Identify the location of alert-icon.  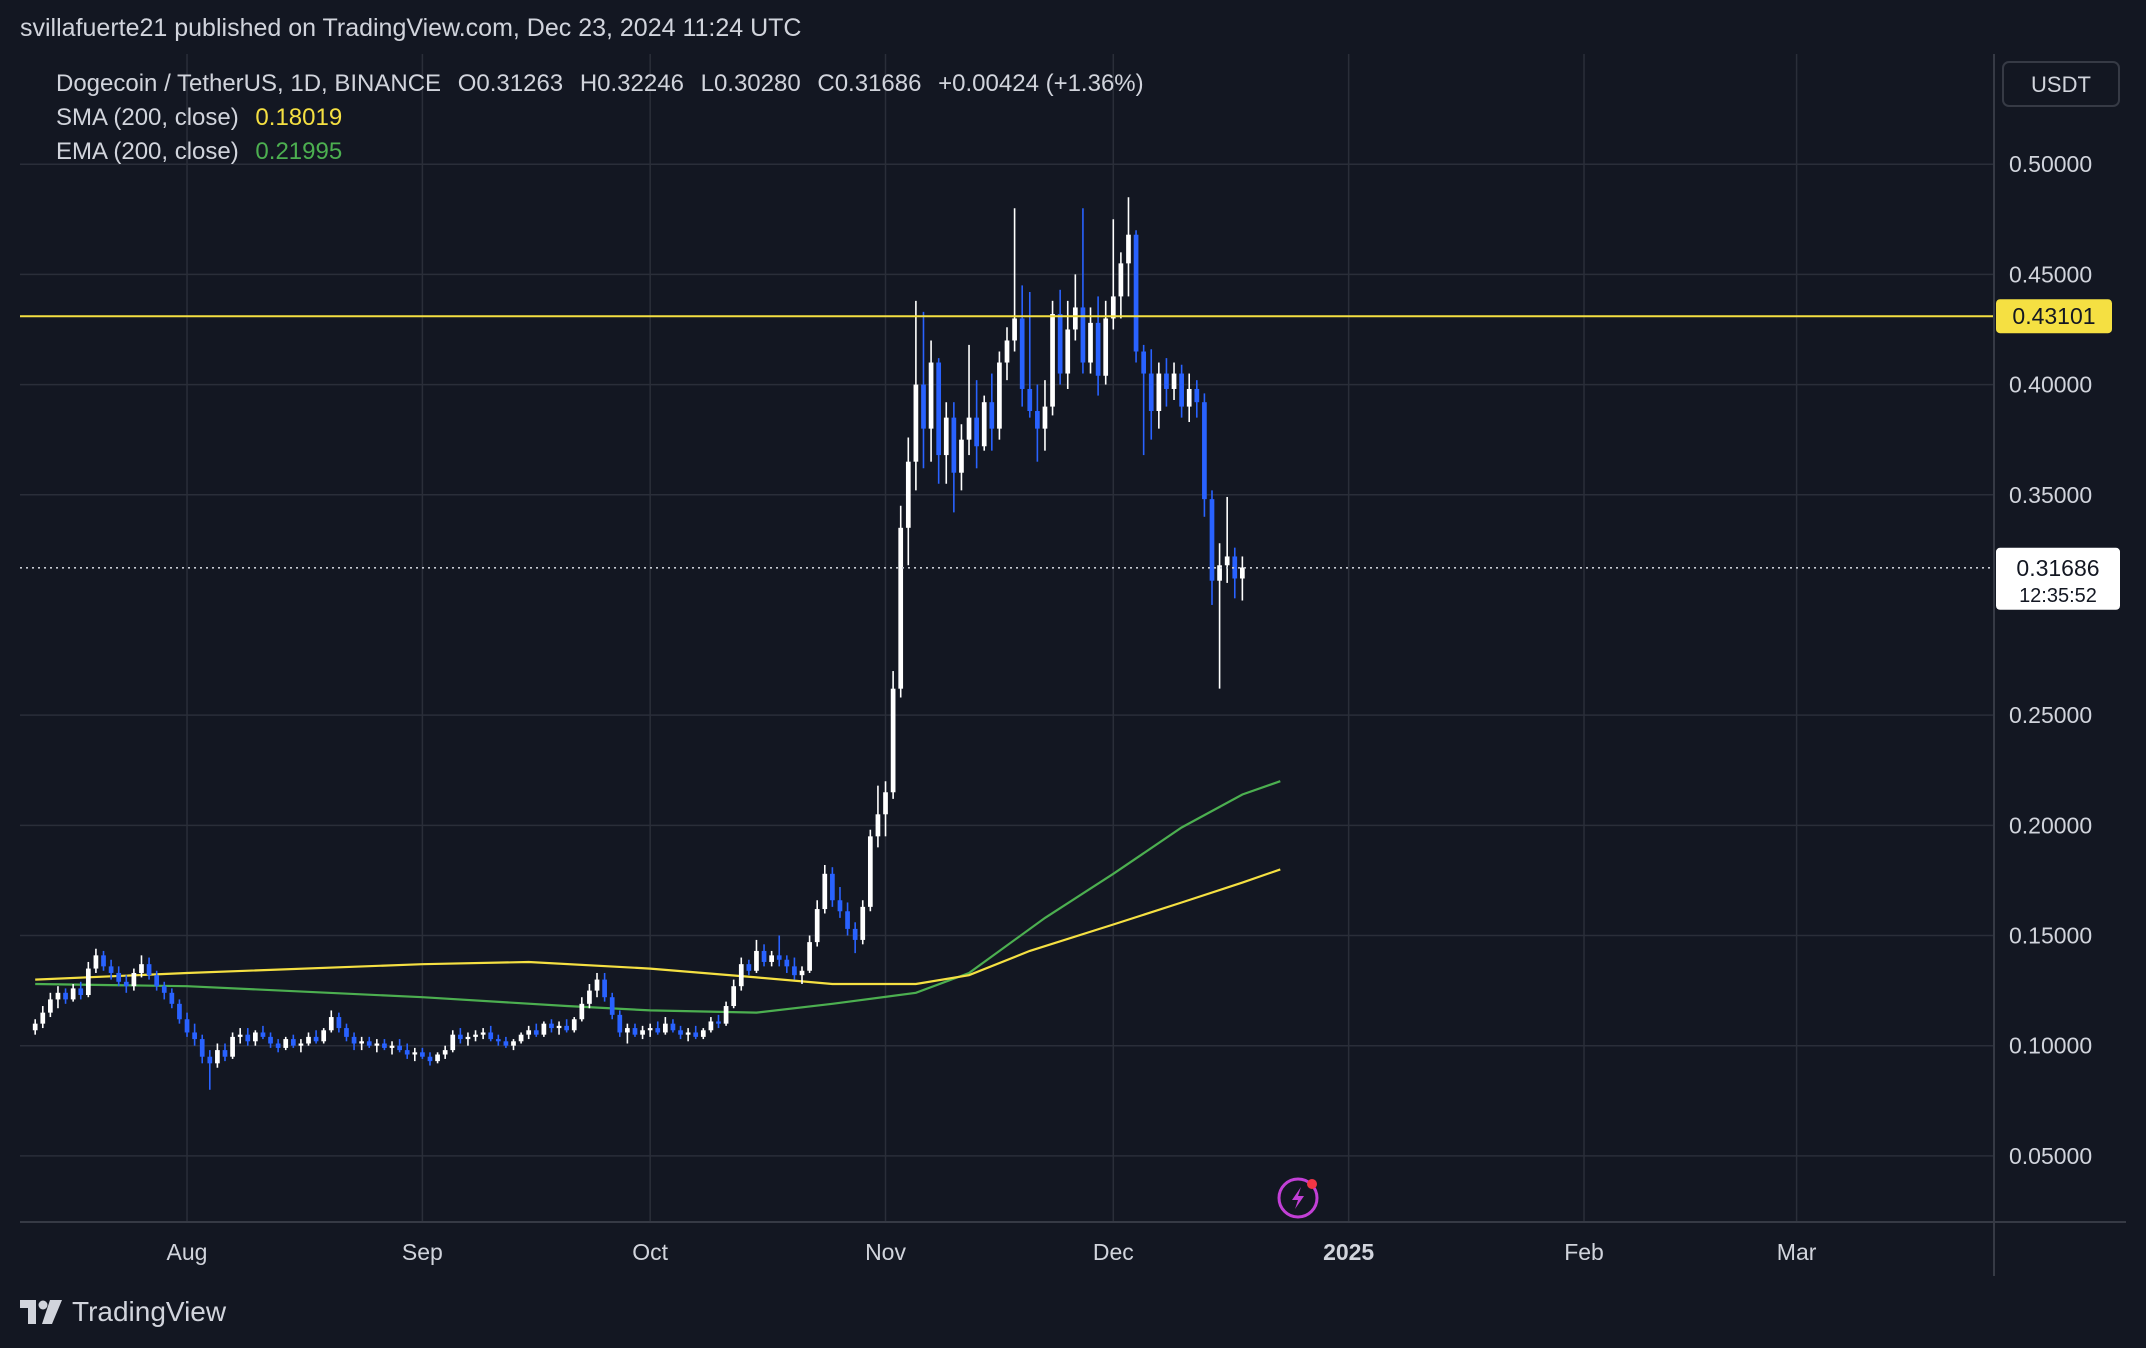
(1298, 1198).